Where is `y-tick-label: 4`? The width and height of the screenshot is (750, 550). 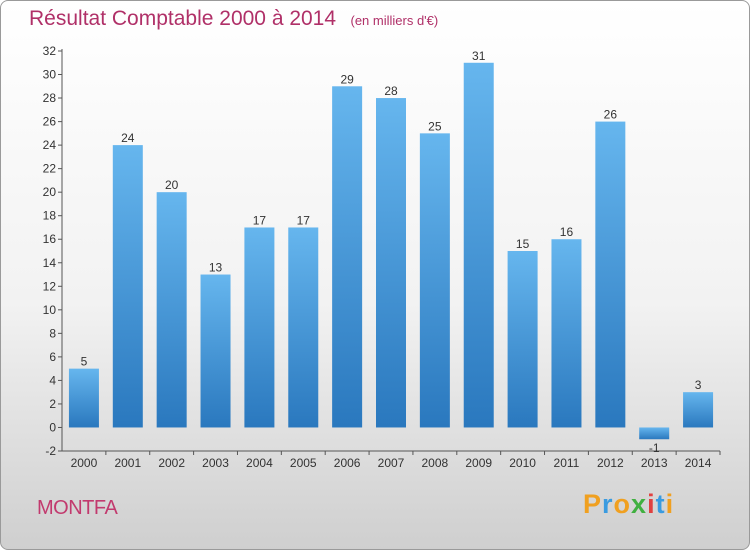 y-tick-label: 4 is located at coordinates (52, 380).